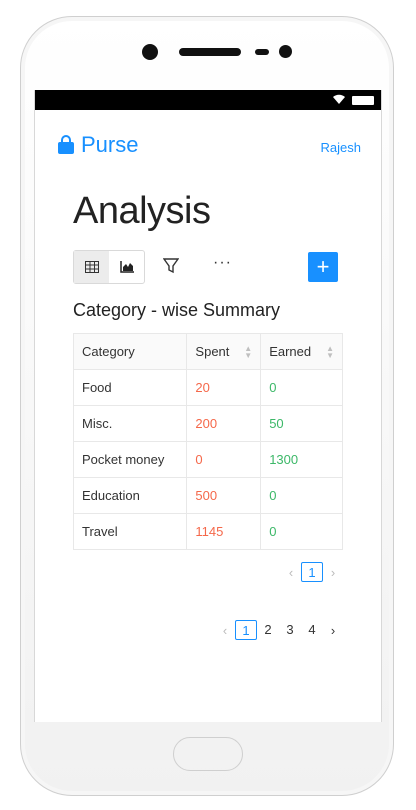 The width and height of the screenshot is (416, 810). Describe the element at coordinates (268, 629) in the screenshot. I see `page-2-button: 2` at that location.